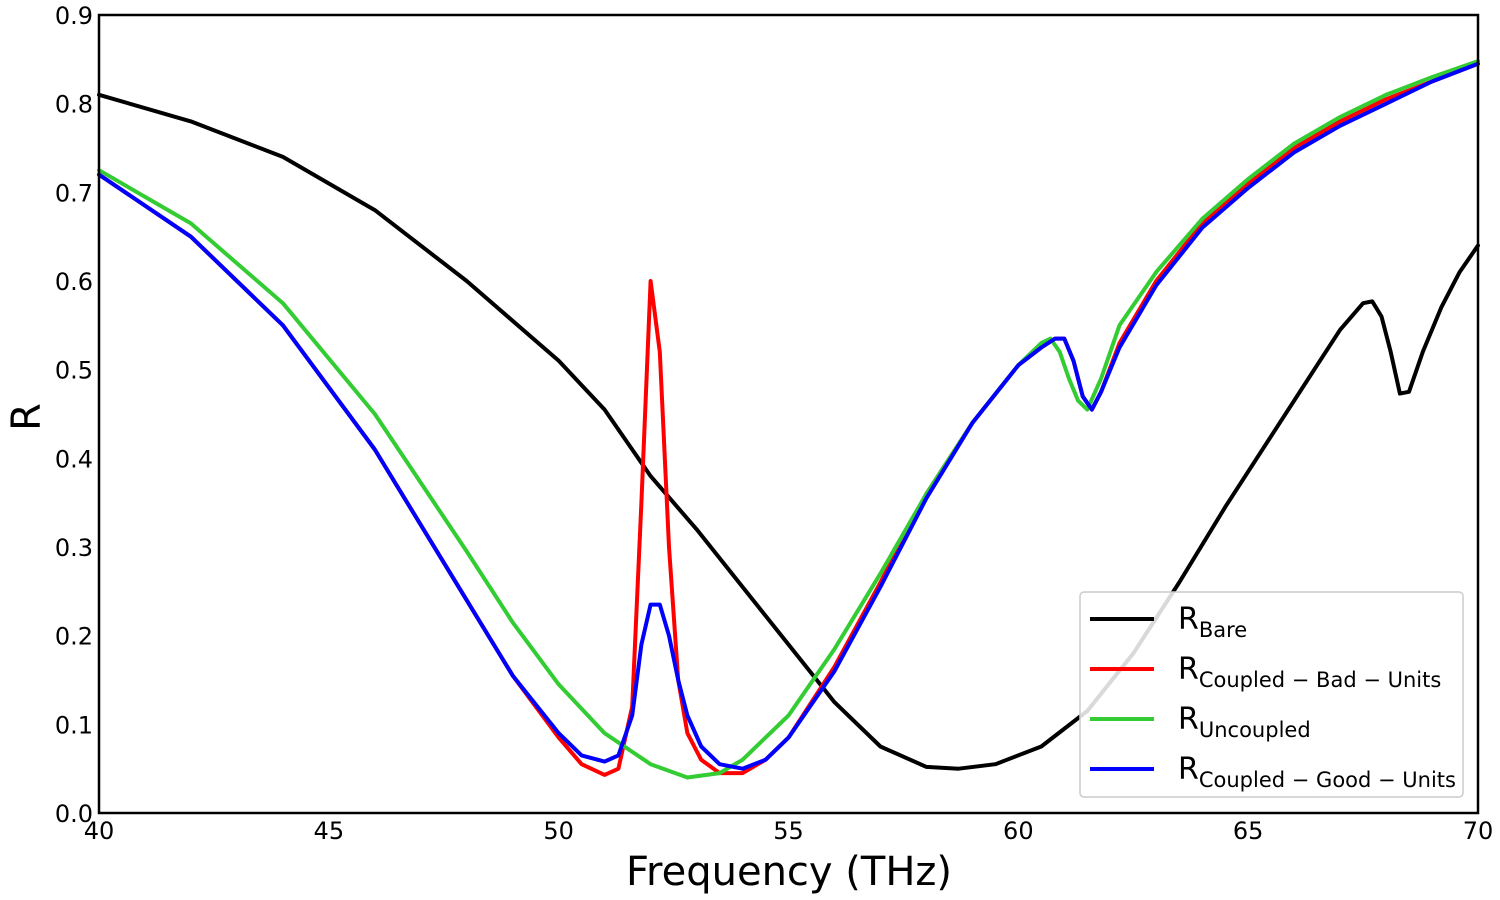 This screenshot has height=900, width=1500. I want to click on y-tick-label: 0.9, so click(74, 16).